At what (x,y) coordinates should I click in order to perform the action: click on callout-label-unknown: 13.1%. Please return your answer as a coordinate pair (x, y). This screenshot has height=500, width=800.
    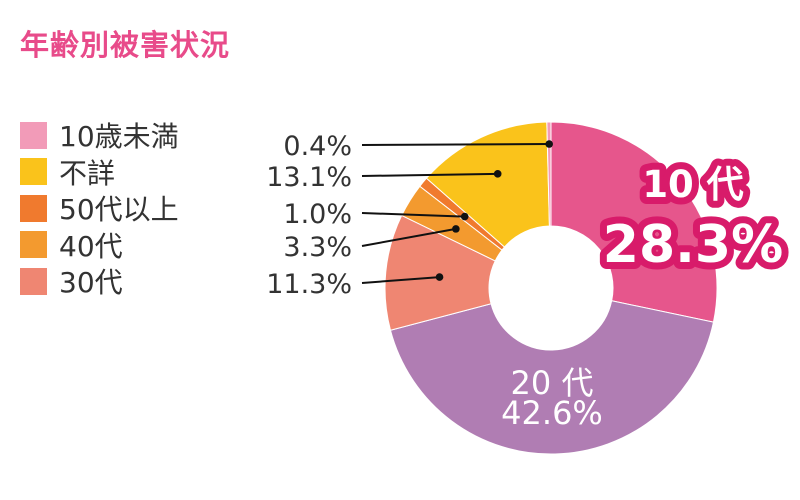
    Looking at the image, I should click on (309, 177).